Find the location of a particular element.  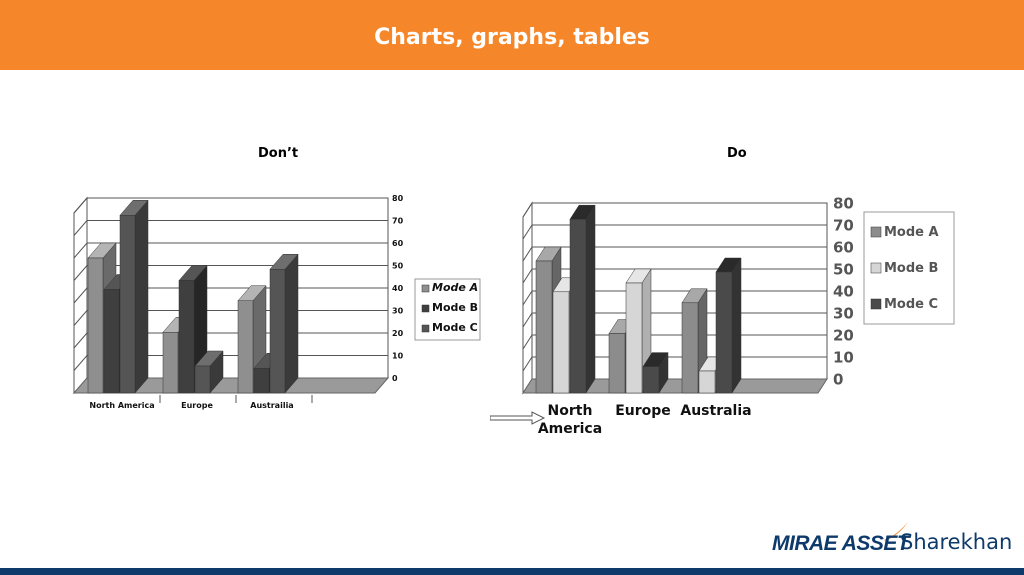

brand-name-primary: MIRAE ASSET is located at coordinates (841, 543).